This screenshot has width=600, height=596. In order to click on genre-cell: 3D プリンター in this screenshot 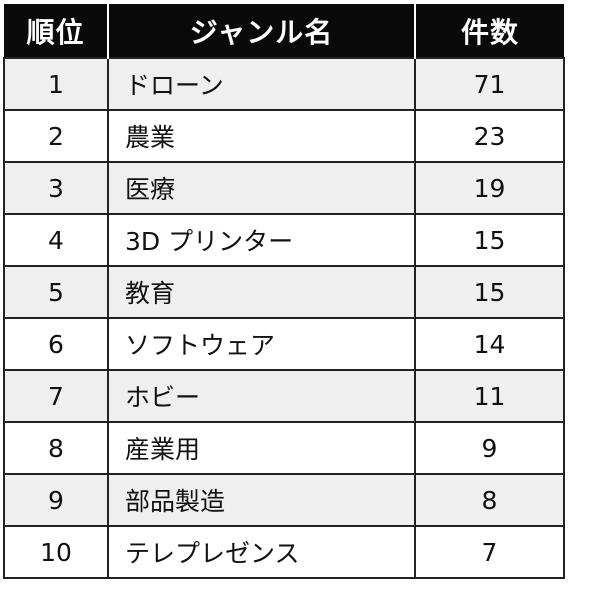, I will do `click(261, 240)`.